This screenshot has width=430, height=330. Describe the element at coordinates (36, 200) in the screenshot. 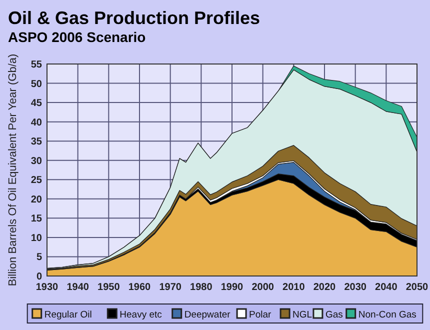

I see `y-tick-label: 20` at that location.